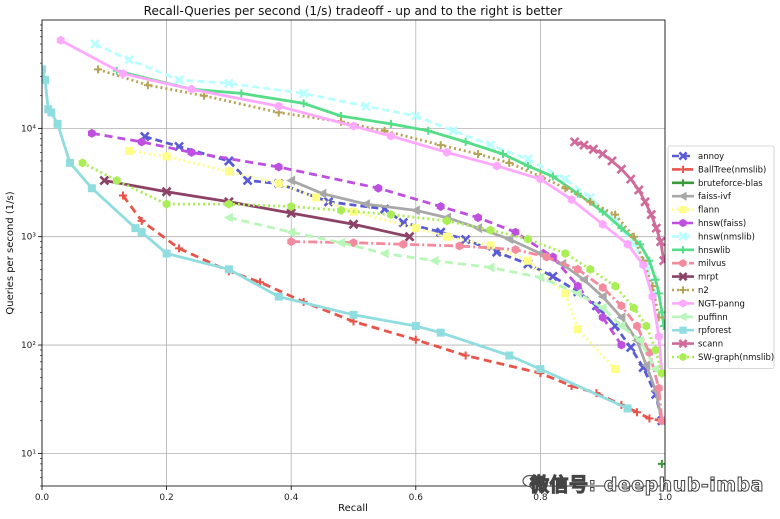 Image resolution: width=780 pixels, height=519 pixels. Describe the element at coordinates (713, 318) in the screenshot. I see `legend-label: puffinn` at that location.